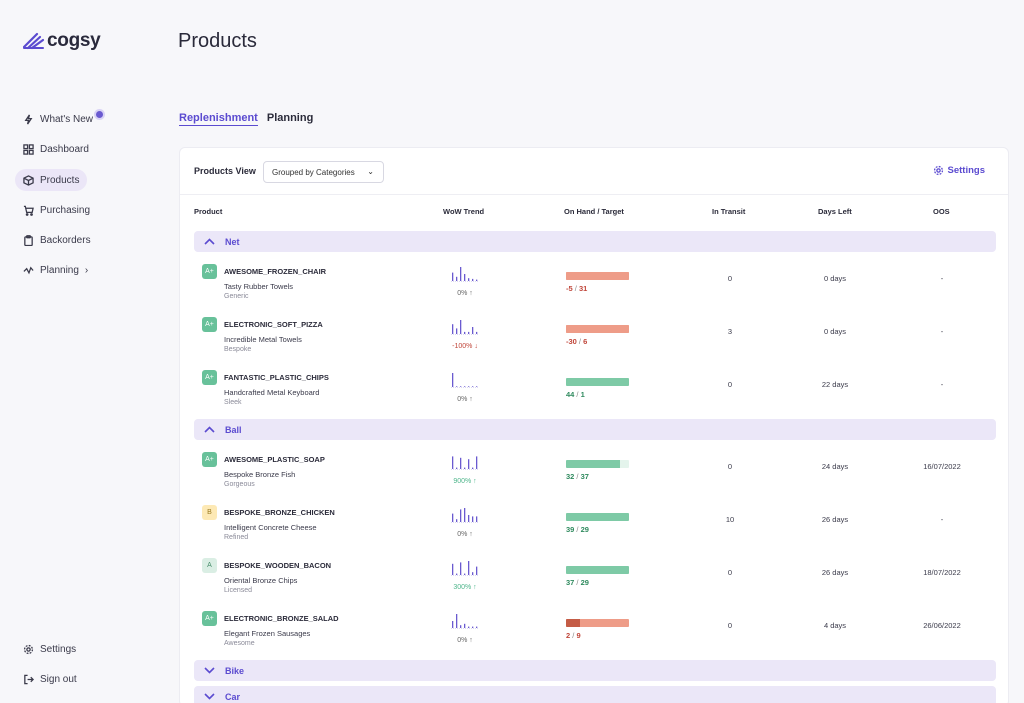 Image resolution: width=1024 pixels, height=703 pixels. I want to click on cart-icon, so click(28, 210).